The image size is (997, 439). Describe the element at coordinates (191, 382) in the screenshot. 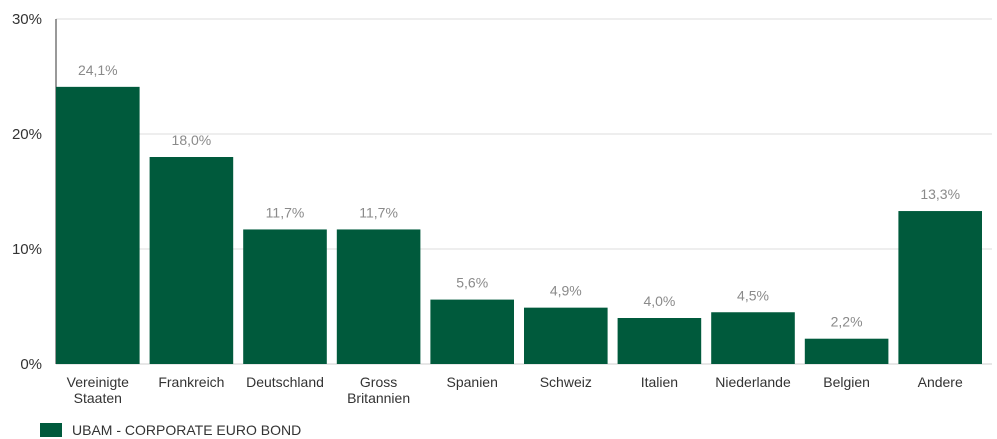

I see `x-category-label: Frankreich` at that location.